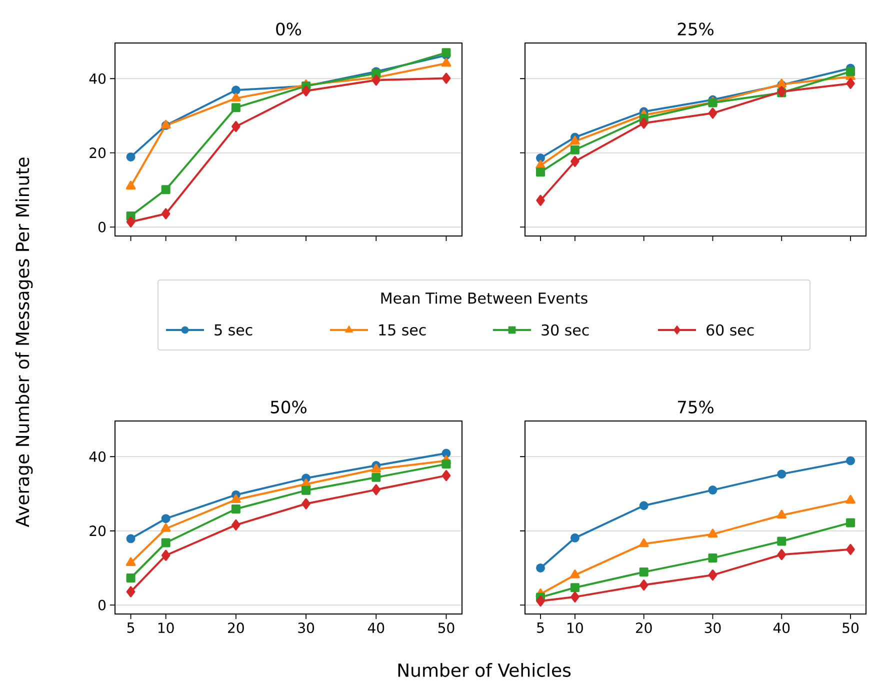 This screenshot has height=685, width=869. I want to click on legend-title: Mean Time Between Events, so click(484, 298).